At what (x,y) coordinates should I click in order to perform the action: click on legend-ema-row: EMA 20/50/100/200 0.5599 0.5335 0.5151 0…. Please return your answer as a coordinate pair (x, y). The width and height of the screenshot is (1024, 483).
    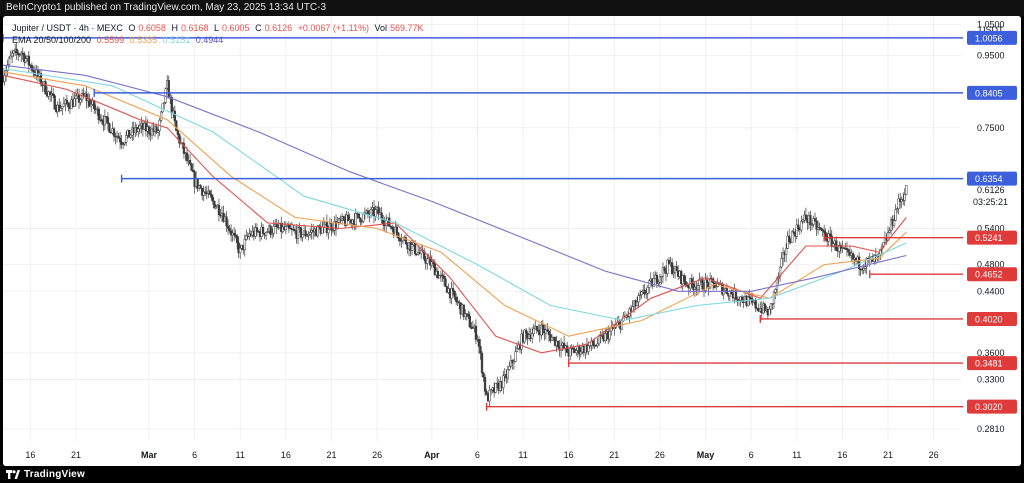
    Looking at the image, I should click on (219, 40).